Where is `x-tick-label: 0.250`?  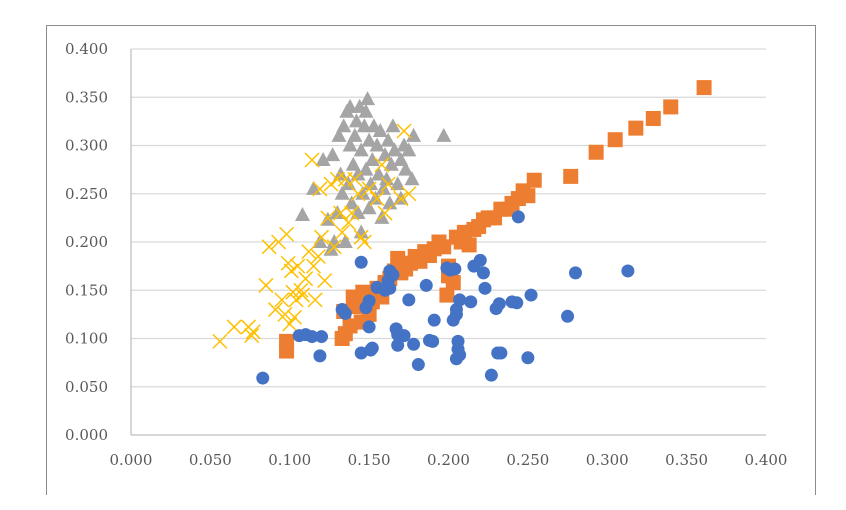
x-tick-label: 0.250 is located at coordinates (527, 460).